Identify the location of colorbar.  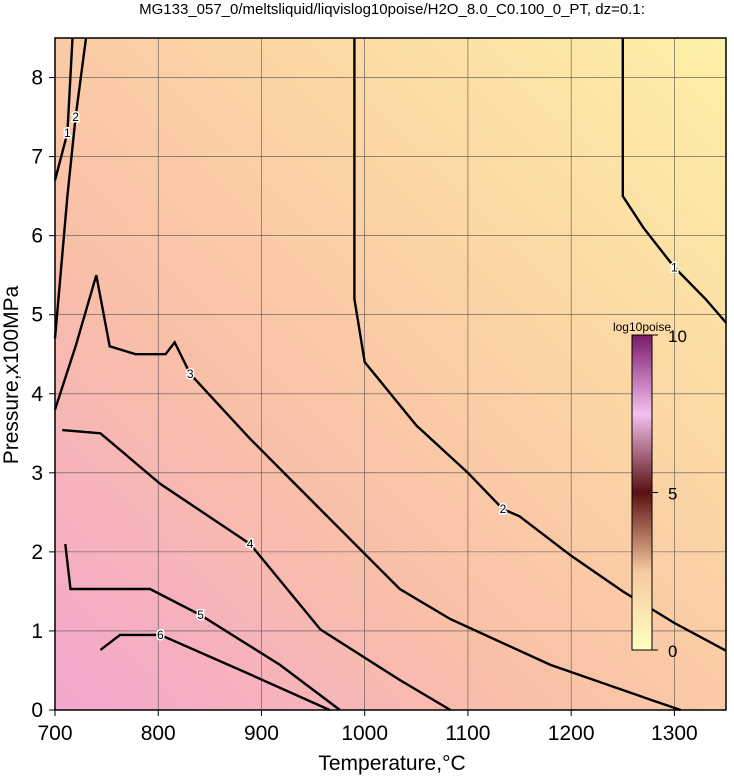
(642, 492).